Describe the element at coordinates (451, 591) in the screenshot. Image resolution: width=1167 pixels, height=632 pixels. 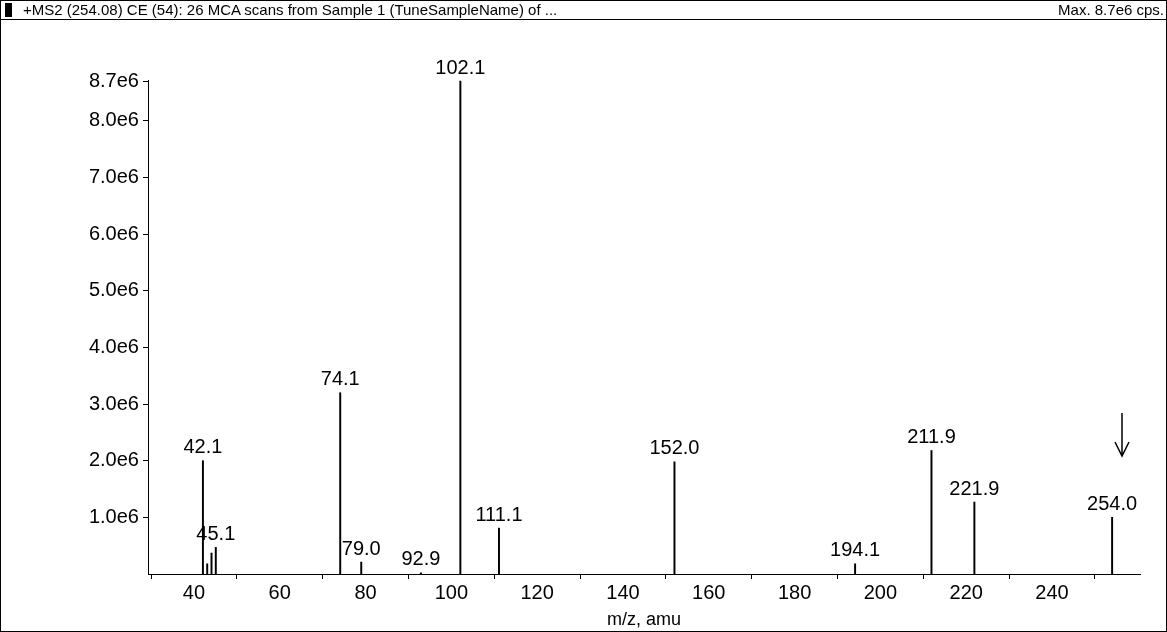
I see `x-tick-label: 100` at that location.